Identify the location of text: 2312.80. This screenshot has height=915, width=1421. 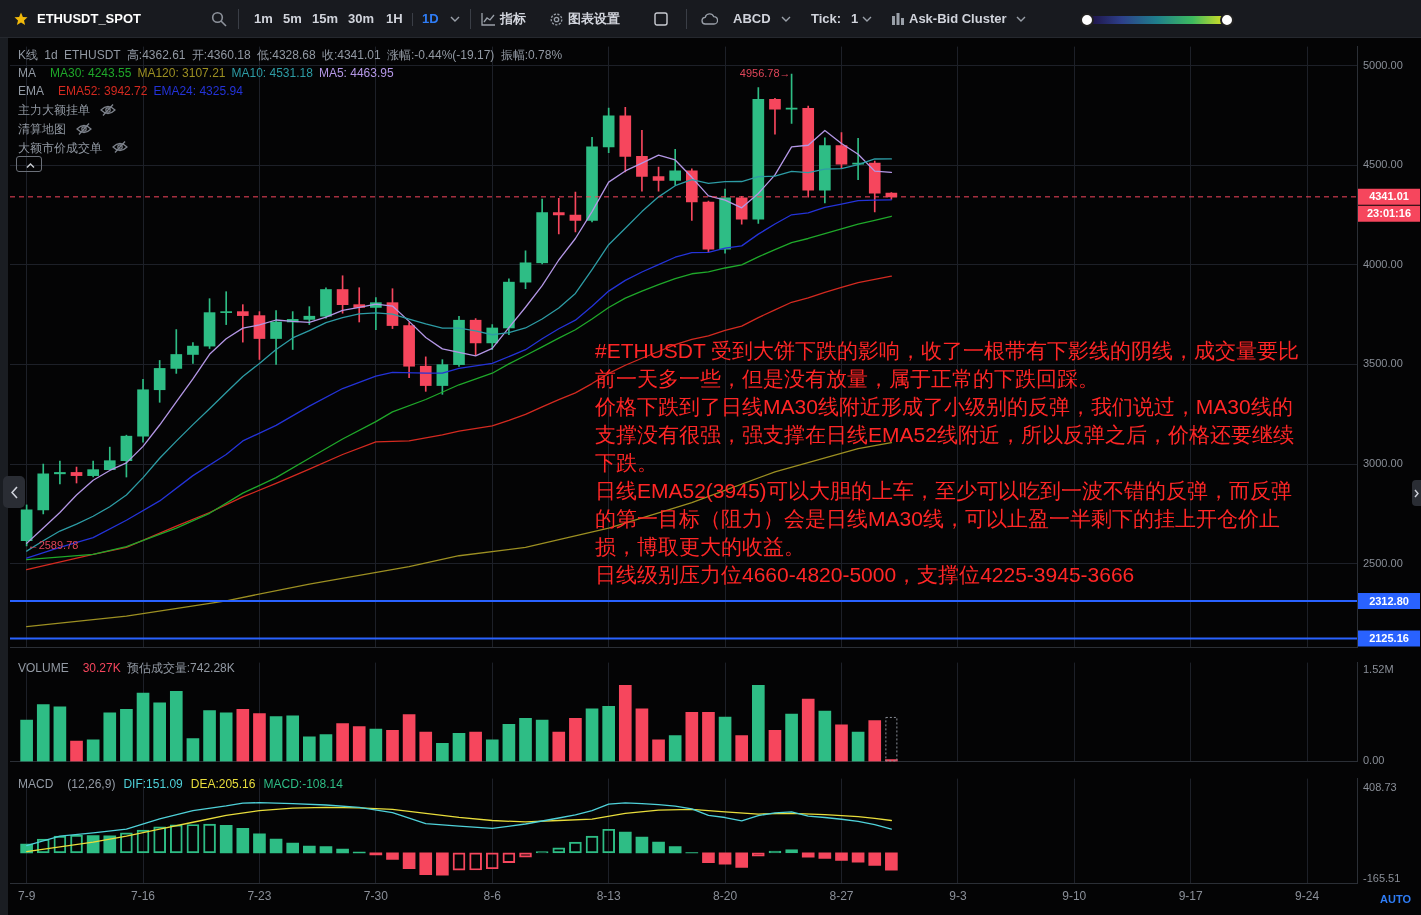
(1389, 600).